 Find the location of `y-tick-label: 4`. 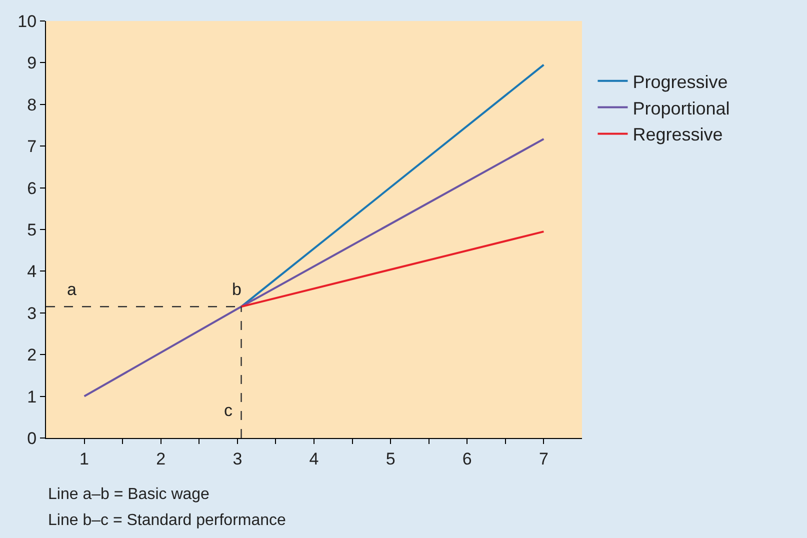

y-tick-label: 4 is located at coordinates (32, 272).